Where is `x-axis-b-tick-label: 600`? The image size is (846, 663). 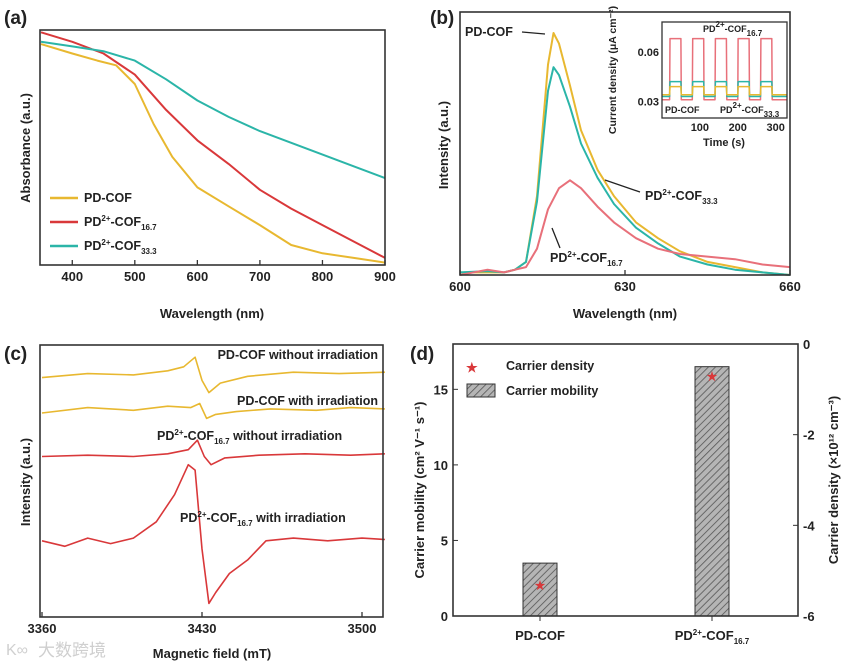 x-axis-b-tick-label: 600 is located at coordinates (460, 286).